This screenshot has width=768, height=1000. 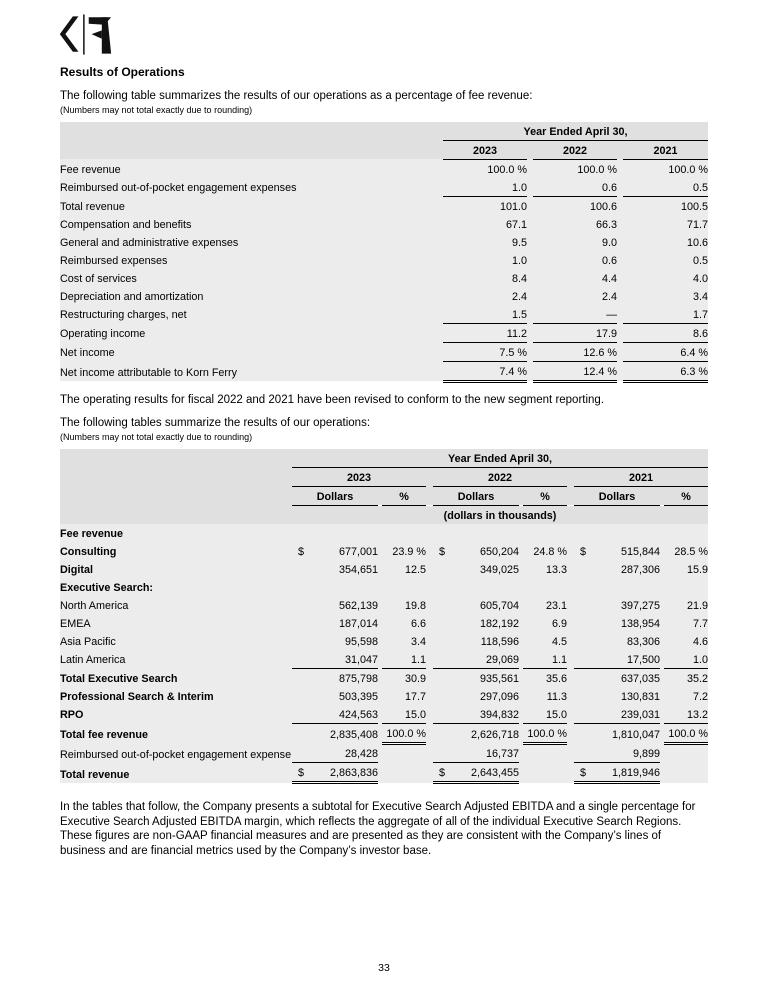 I want to click on table-row: RPO 424,563 15.0 394,832 15.0 239,031 13.2, so click(x=384, y=714).